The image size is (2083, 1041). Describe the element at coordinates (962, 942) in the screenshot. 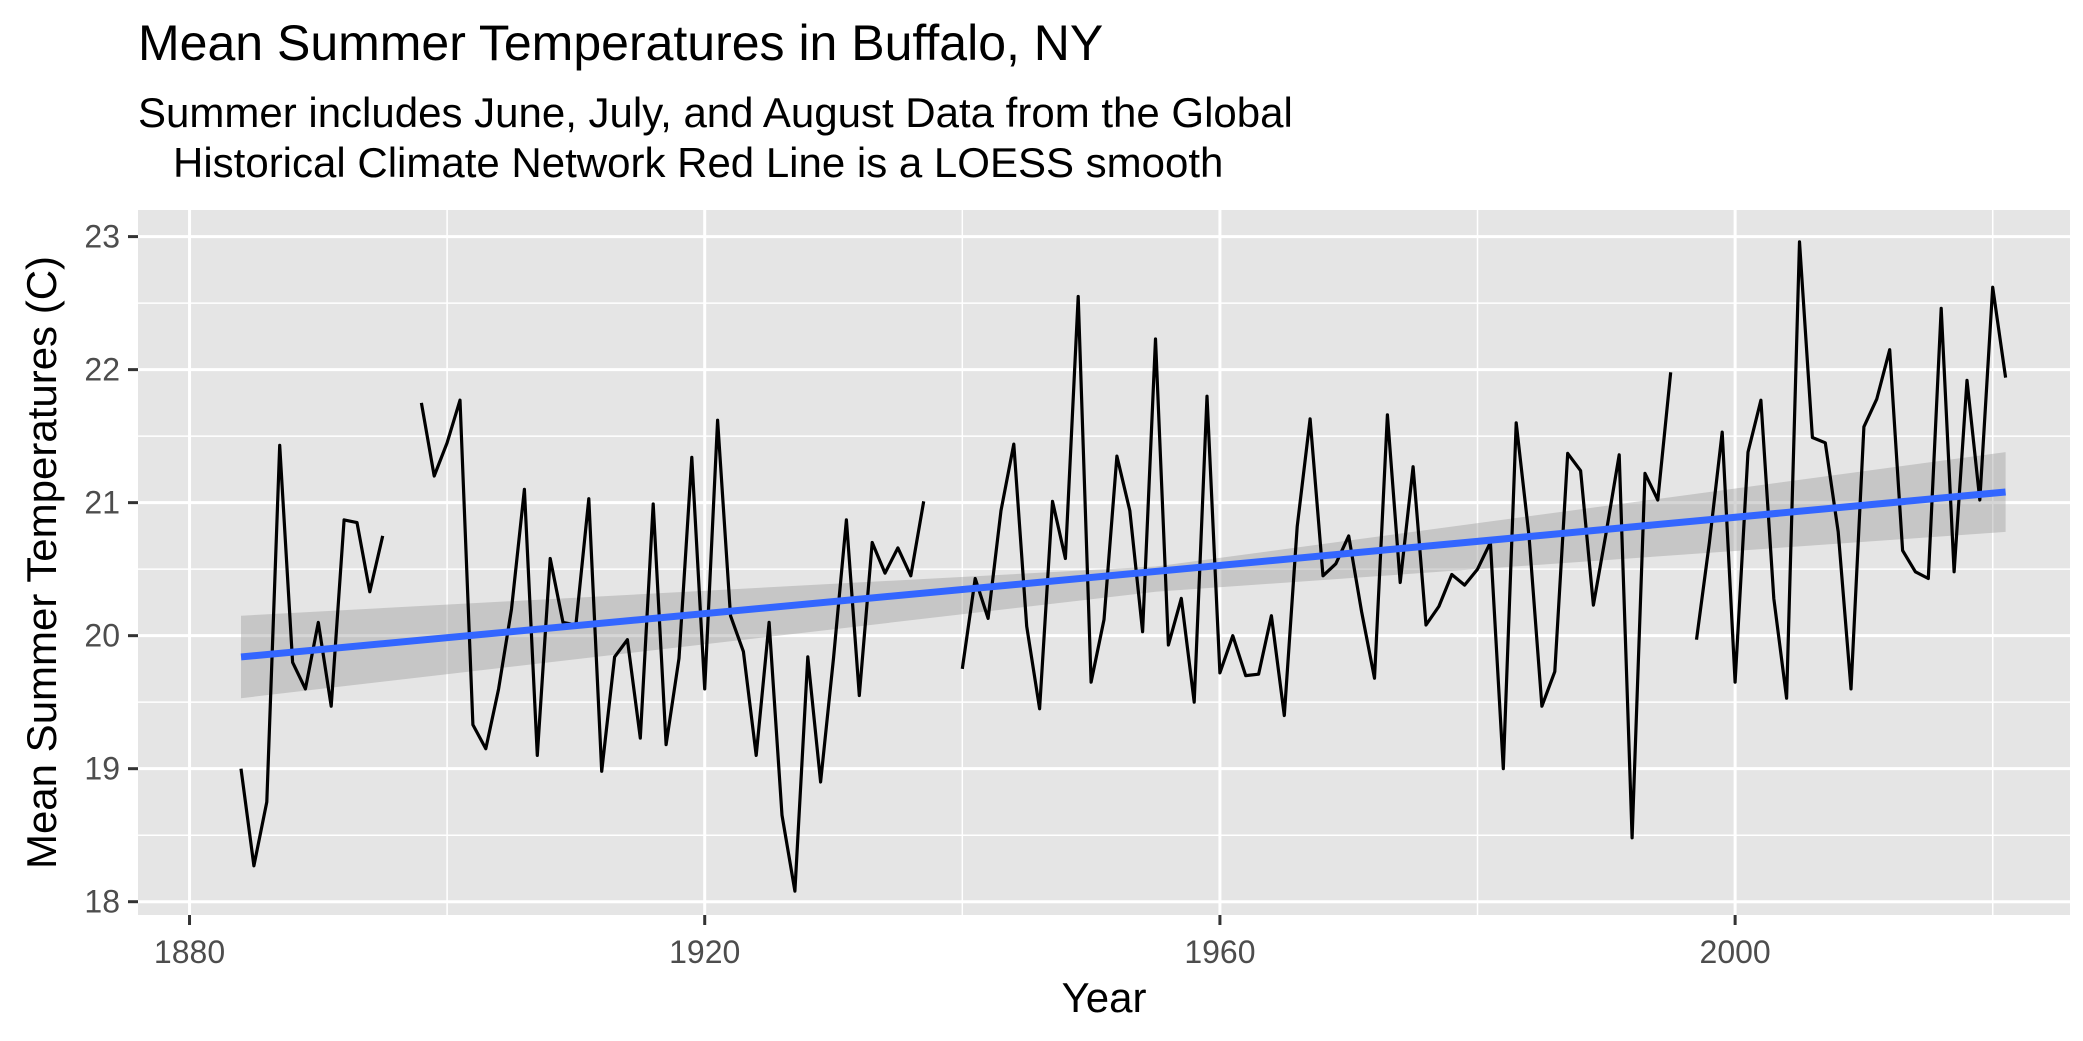

I see `x-axis: 1880 1920 1960 2000` at that location.